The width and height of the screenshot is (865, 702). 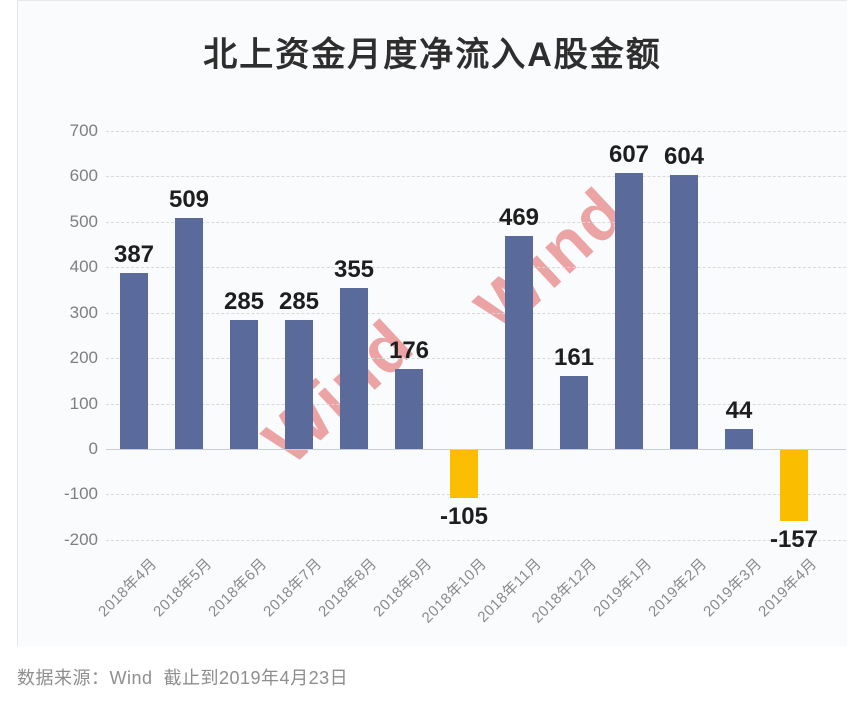 What do you see at coordinates (83, 267) in the screenshot?
I see `y-axis-label: 400` at bounding box center [83, 267].